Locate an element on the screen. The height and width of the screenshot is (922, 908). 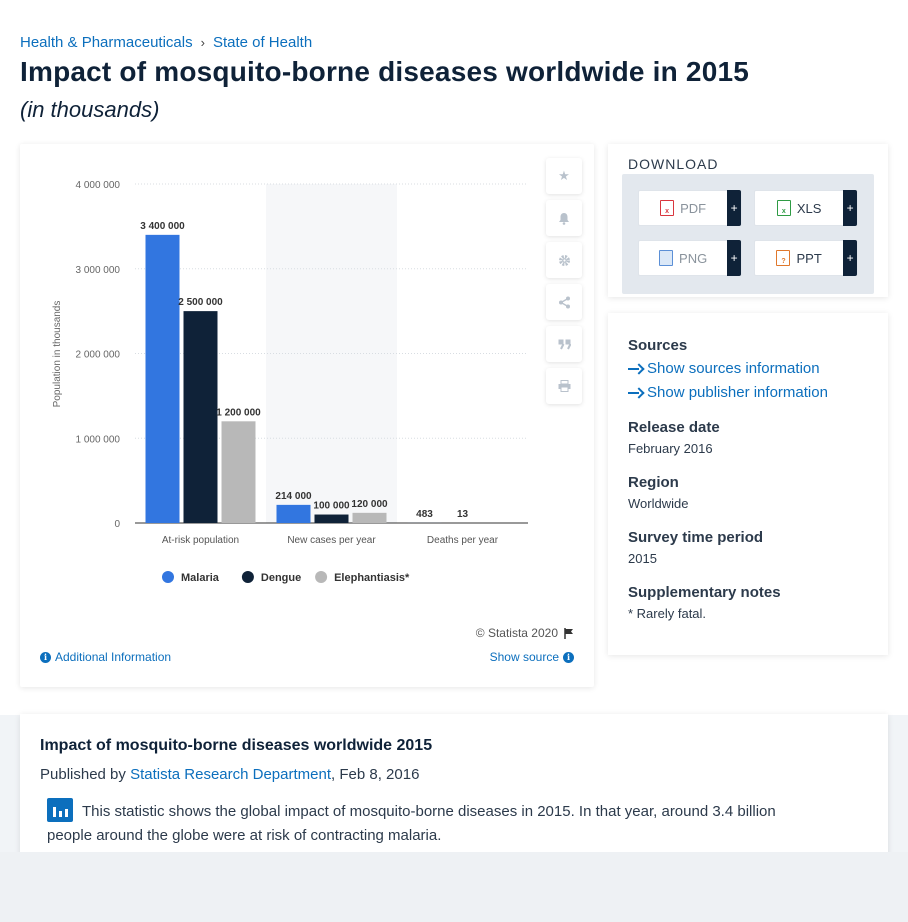
show-sources-label: Show sources information is located at coordinates (733, 368).